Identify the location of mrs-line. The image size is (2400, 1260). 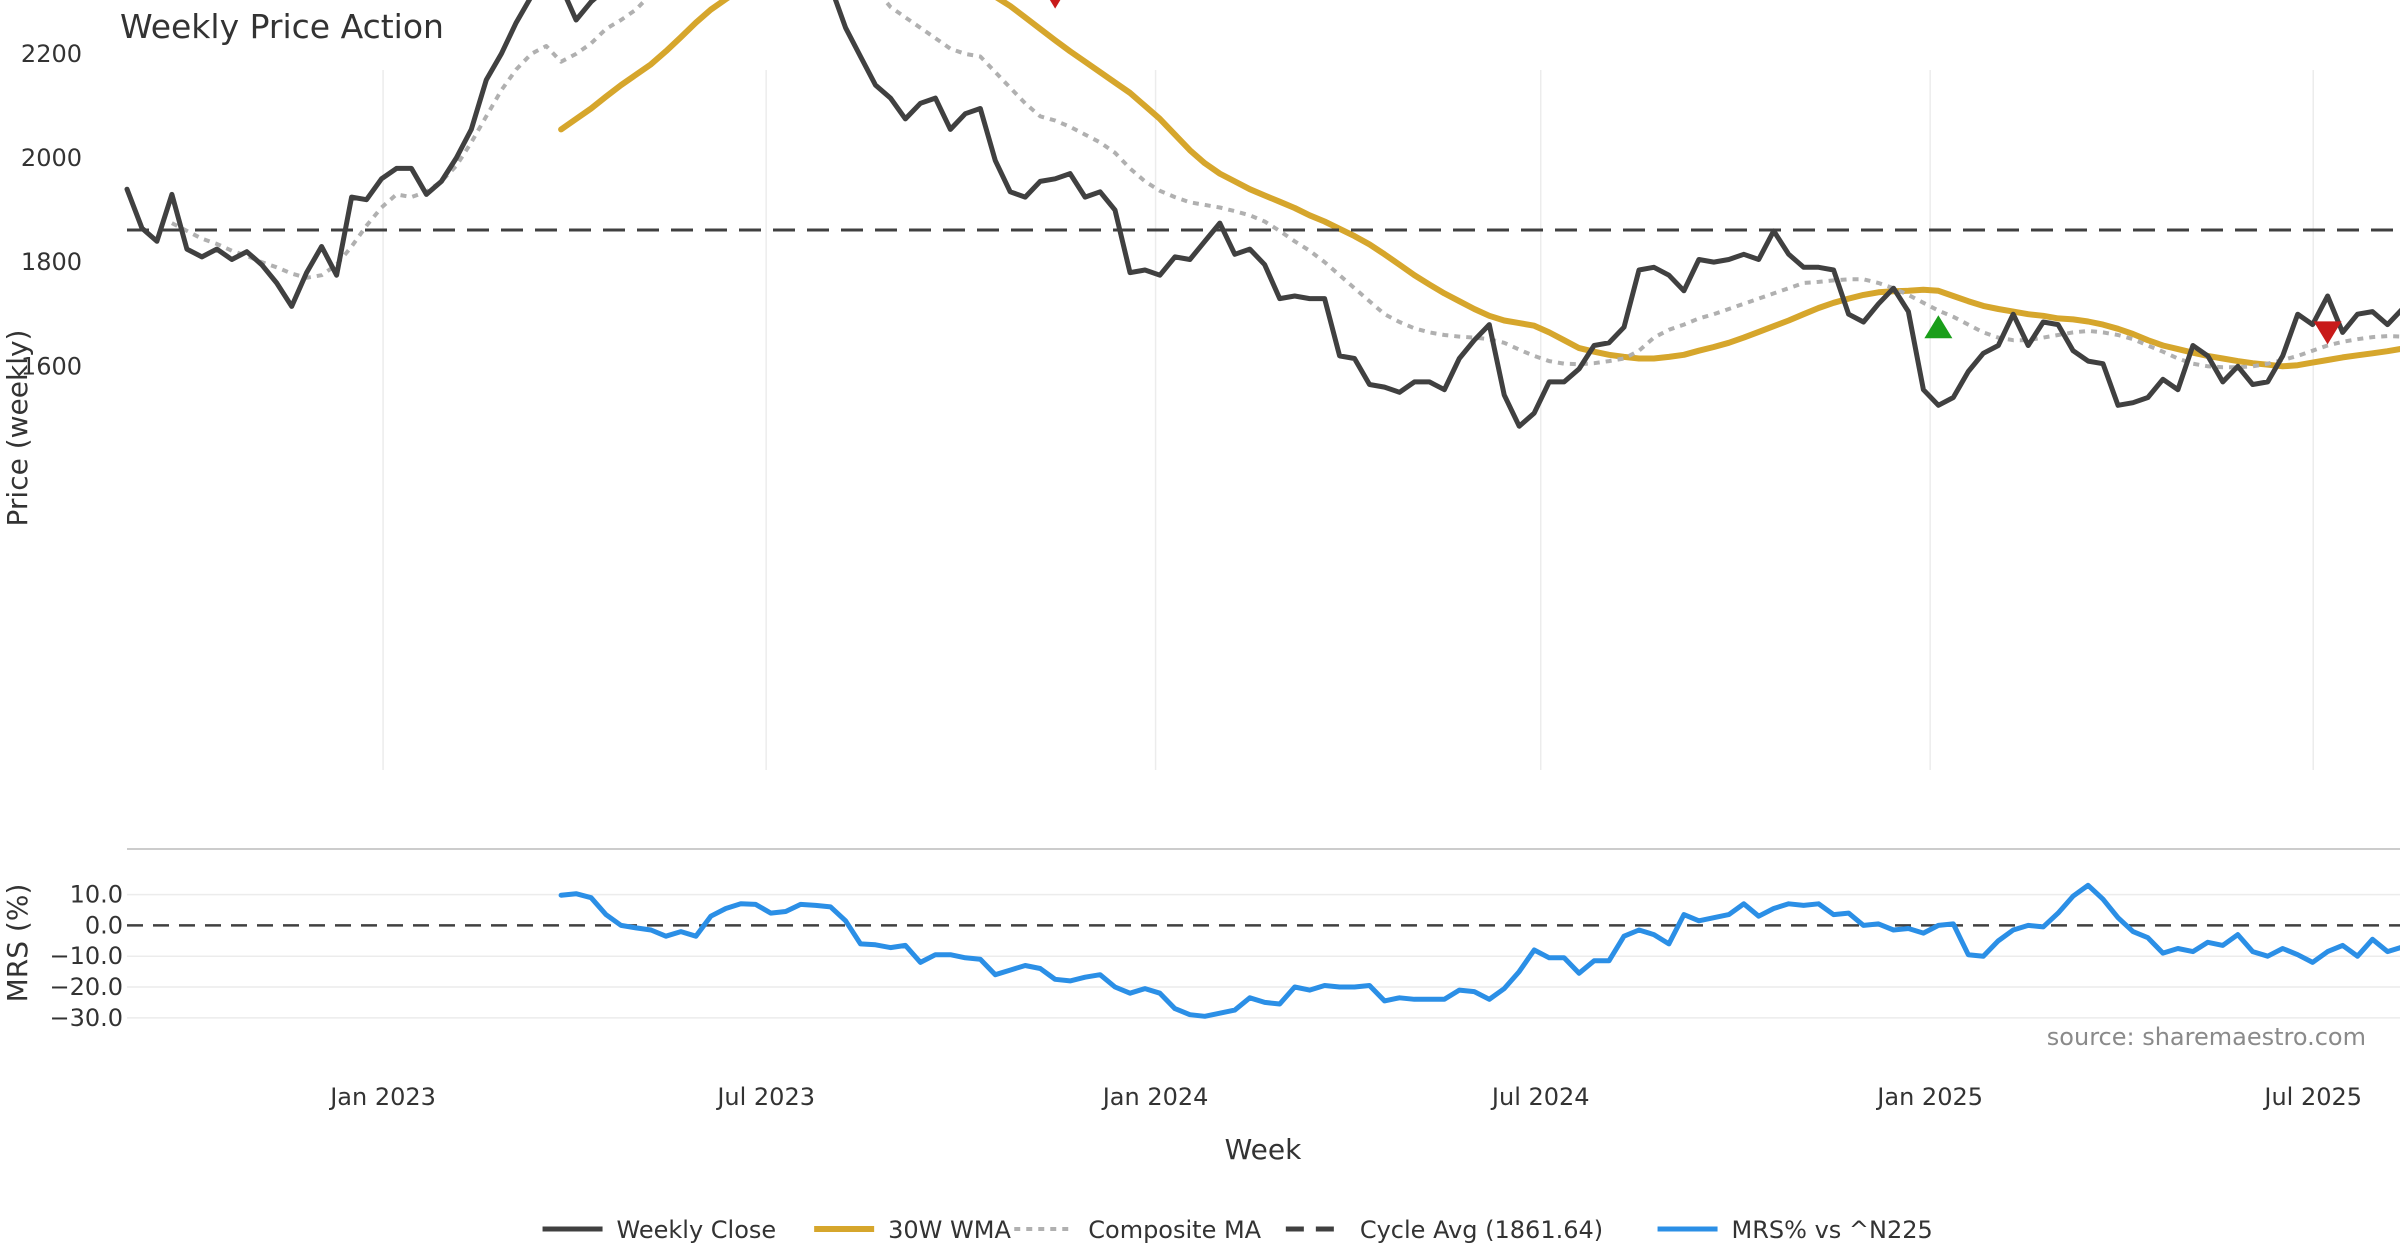
(1479, 950).